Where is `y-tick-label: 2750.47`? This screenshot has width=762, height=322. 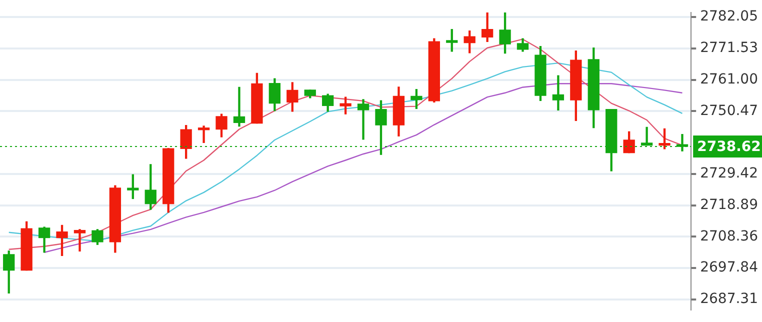
y-tick-label: 2750.47 is located at coordinates (729, 110).